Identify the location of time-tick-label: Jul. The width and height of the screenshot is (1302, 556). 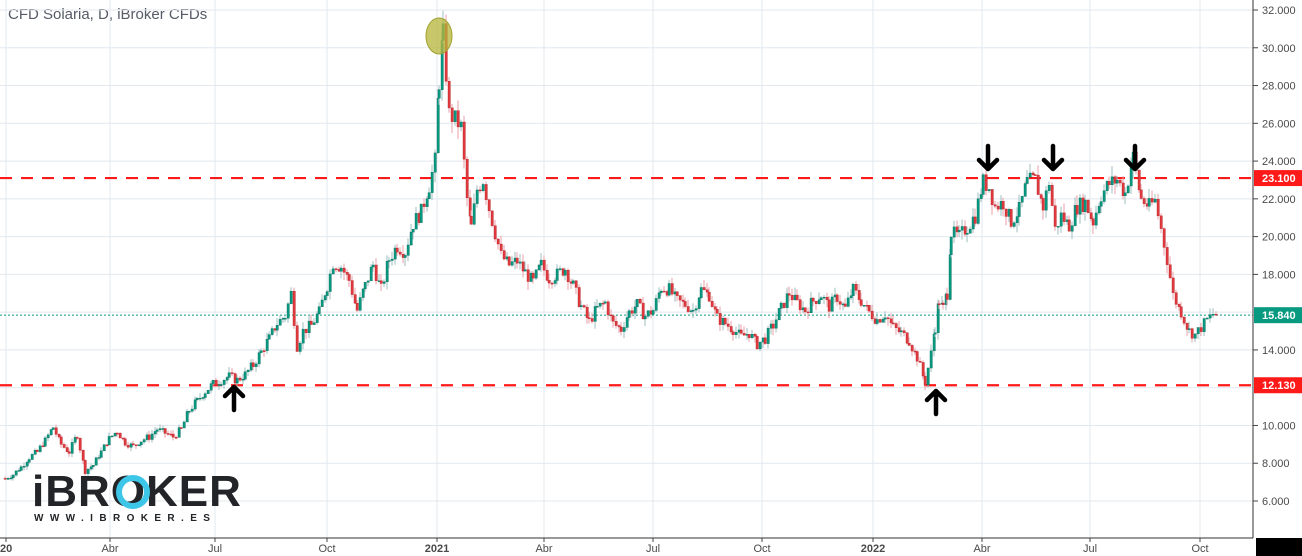
(1090, 549).